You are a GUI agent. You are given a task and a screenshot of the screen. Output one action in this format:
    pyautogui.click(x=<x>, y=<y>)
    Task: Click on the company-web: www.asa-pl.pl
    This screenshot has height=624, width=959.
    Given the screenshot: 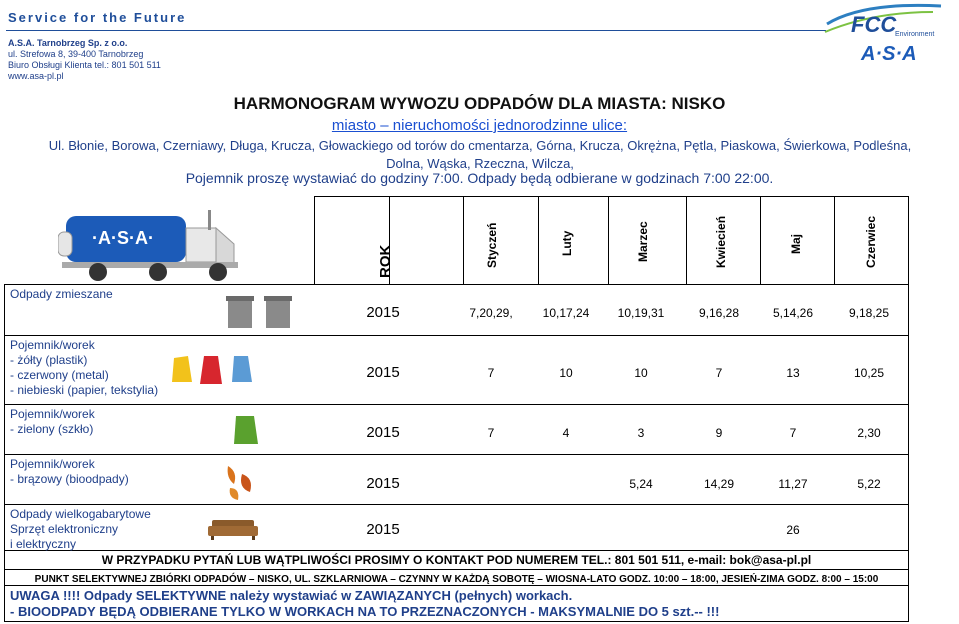 What is the action you would take?
    pyautogui.click(x=36, y=76)
    